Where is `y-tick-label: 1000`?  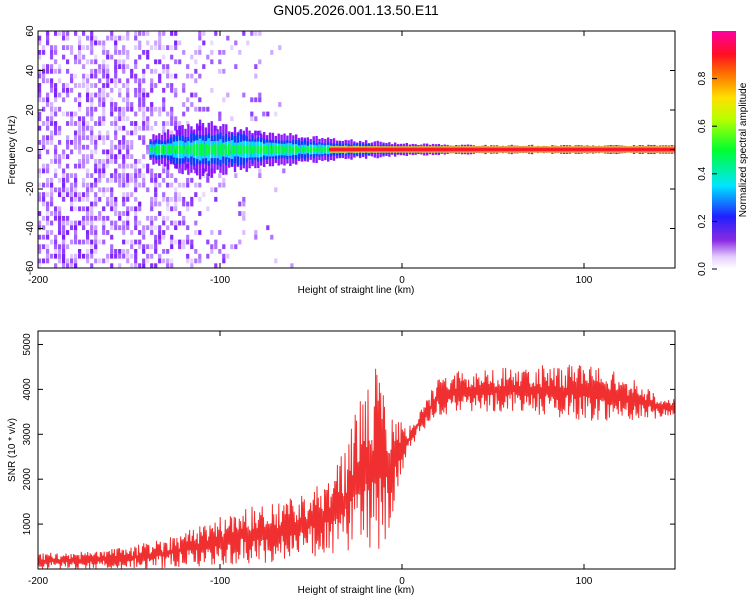 y-tick-label: 1000 is located at coordinates (27, 524).